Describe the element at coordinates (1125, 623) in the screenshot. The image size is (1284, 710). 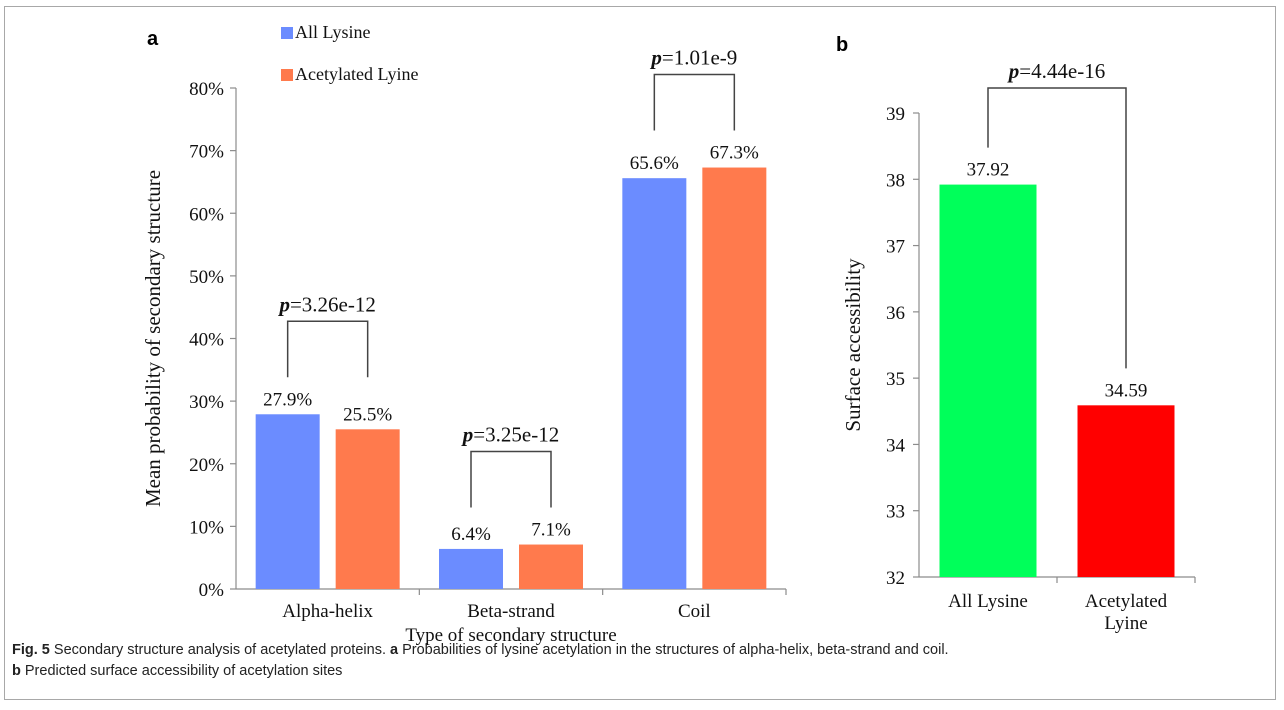
I see `x-tick-label: Lyine` at that location.